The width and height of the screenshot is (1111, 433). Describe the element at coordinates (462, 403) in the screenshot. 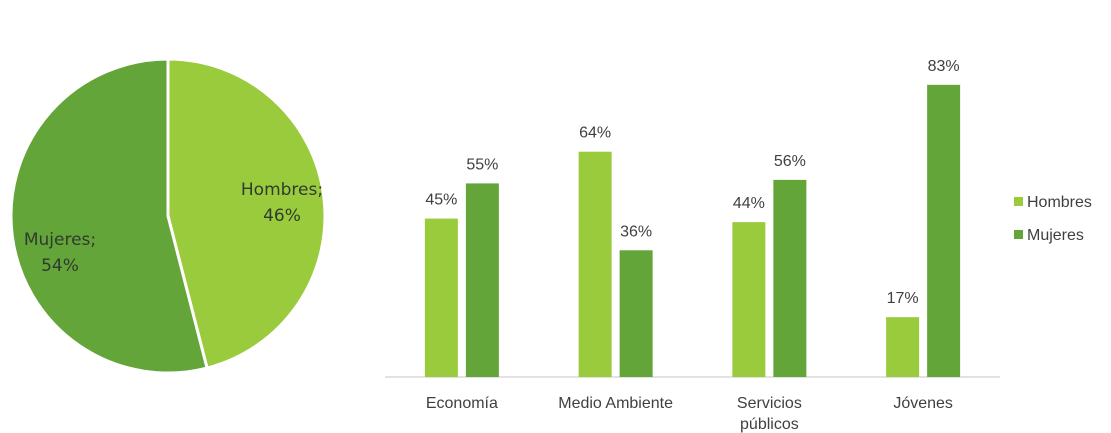

I see `x-tick-label-0: Economía` at that location.